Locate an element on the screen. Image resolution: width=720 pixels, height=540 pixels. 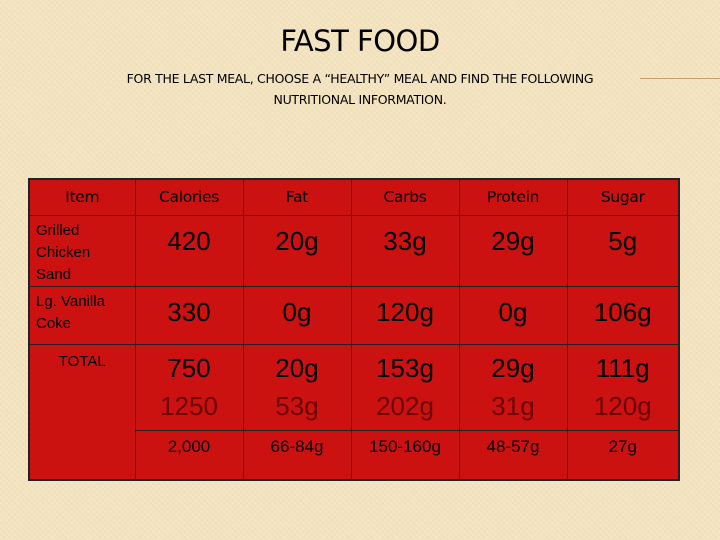
total-fat-cell: 20g 53g is located at coordinates (297, 387).